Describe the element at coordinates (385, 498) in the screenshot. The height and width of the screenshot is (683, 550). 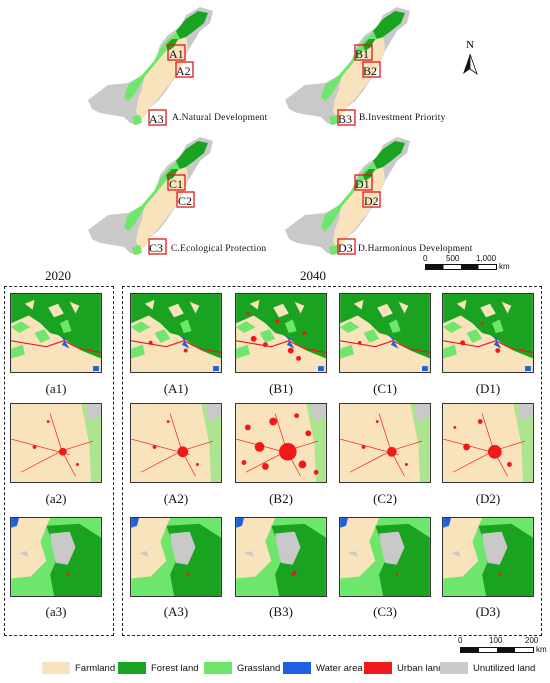
I see `caption-C2: (C2)` at that location.